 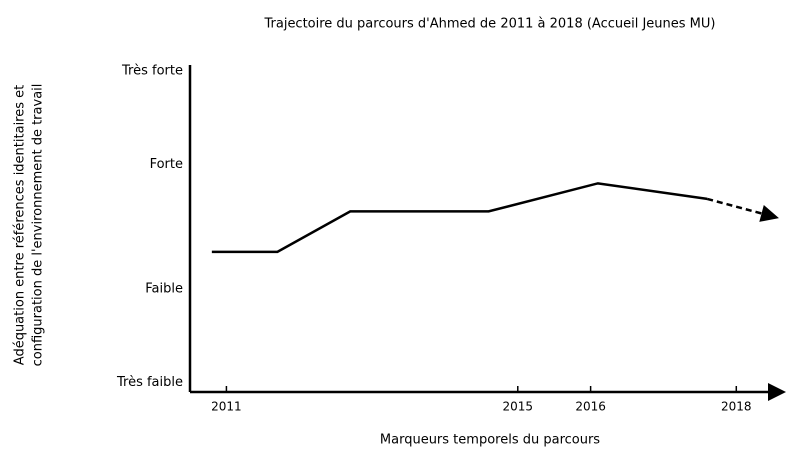 I want to click on y-tick-label: Forte, so click(x=166, y=164).